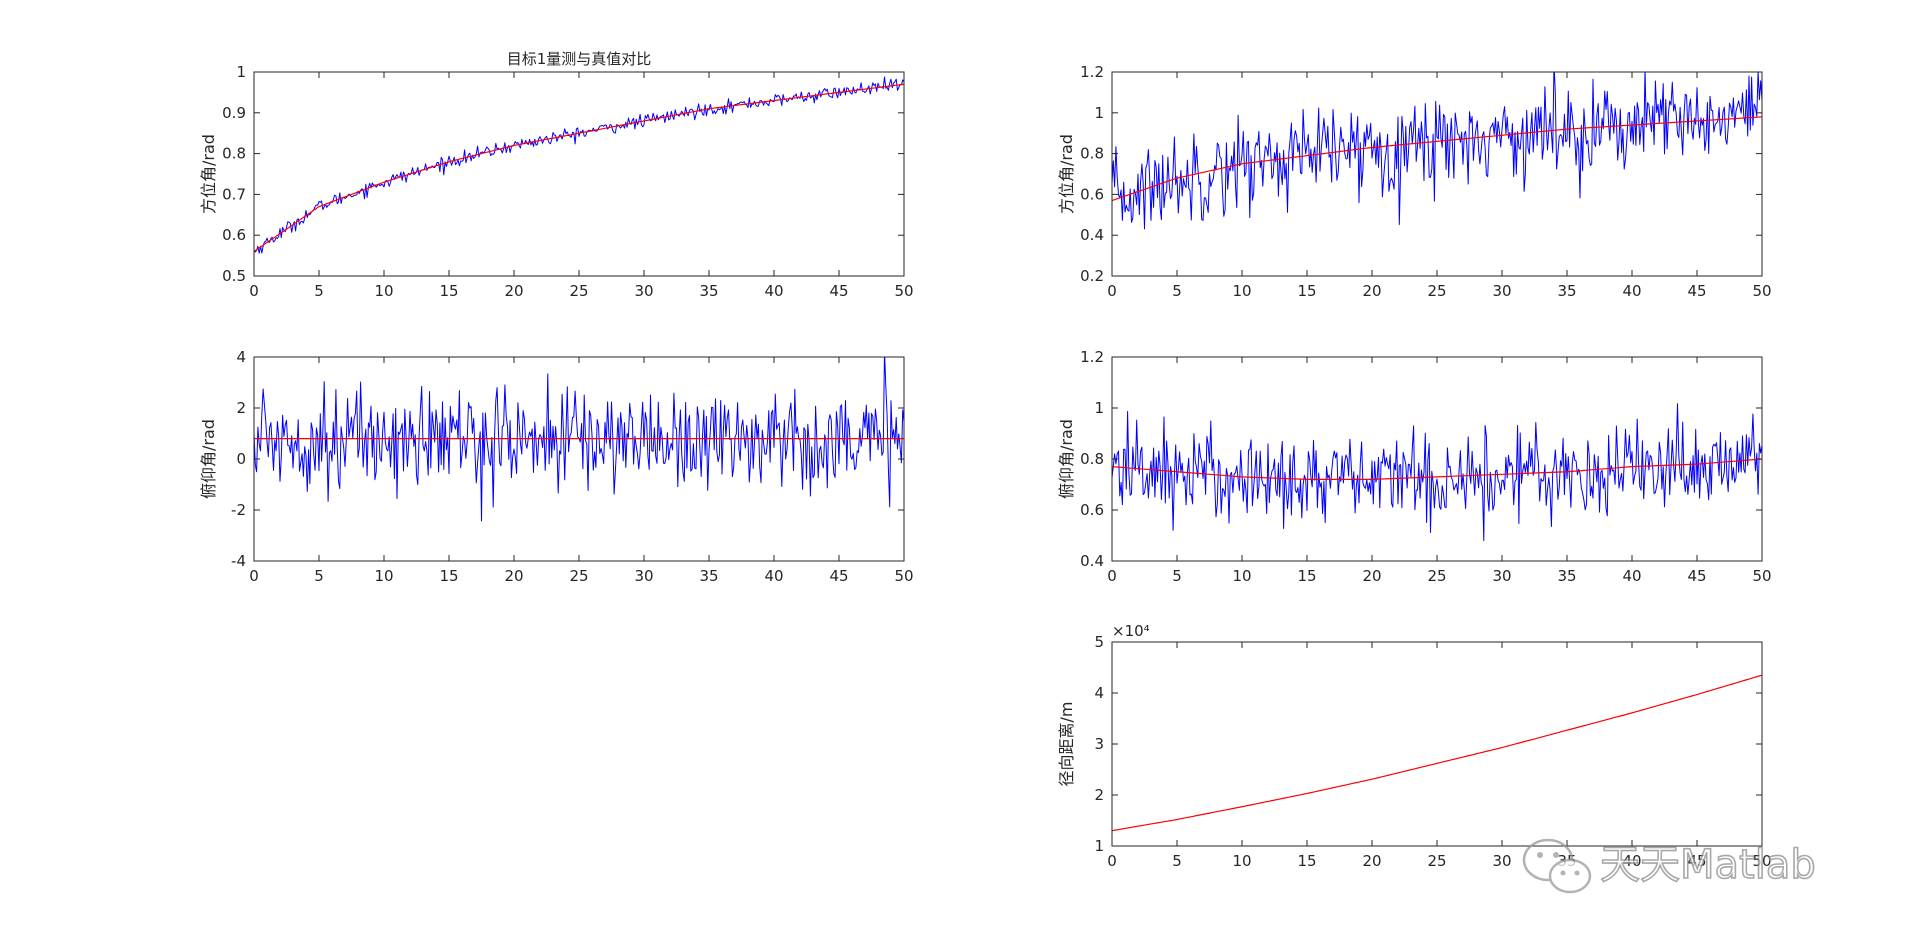 Image resolution: width=1920 pixels, height=937 pixels. What do you see at coordinates (1557, 866) in the screenshot?
I see `wechat-icon` at bounding box center [1557, 866].